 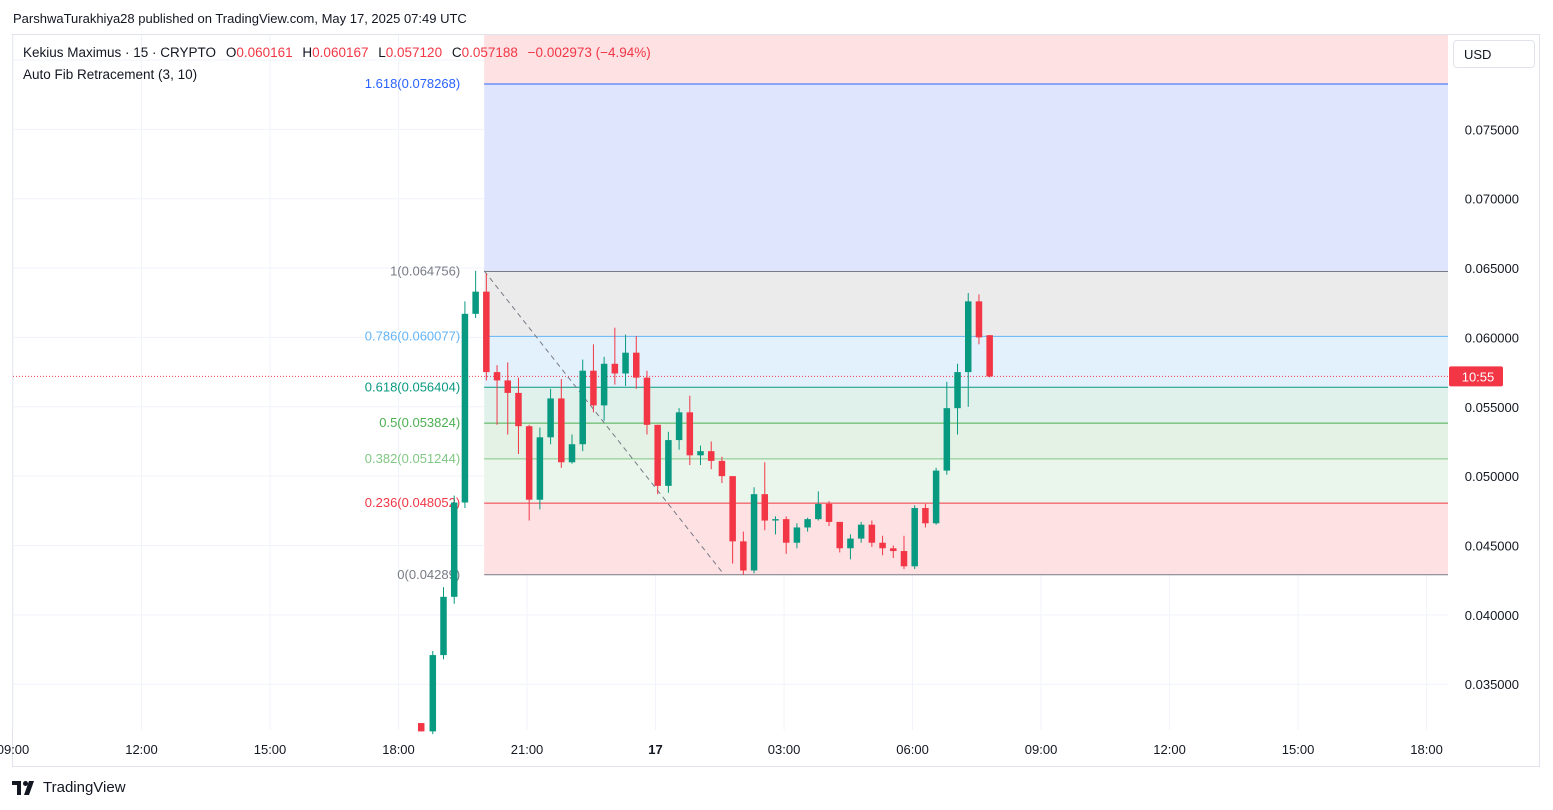 I want to click on fib-label-0: 0(0.04289), so click(x=428, y=574).